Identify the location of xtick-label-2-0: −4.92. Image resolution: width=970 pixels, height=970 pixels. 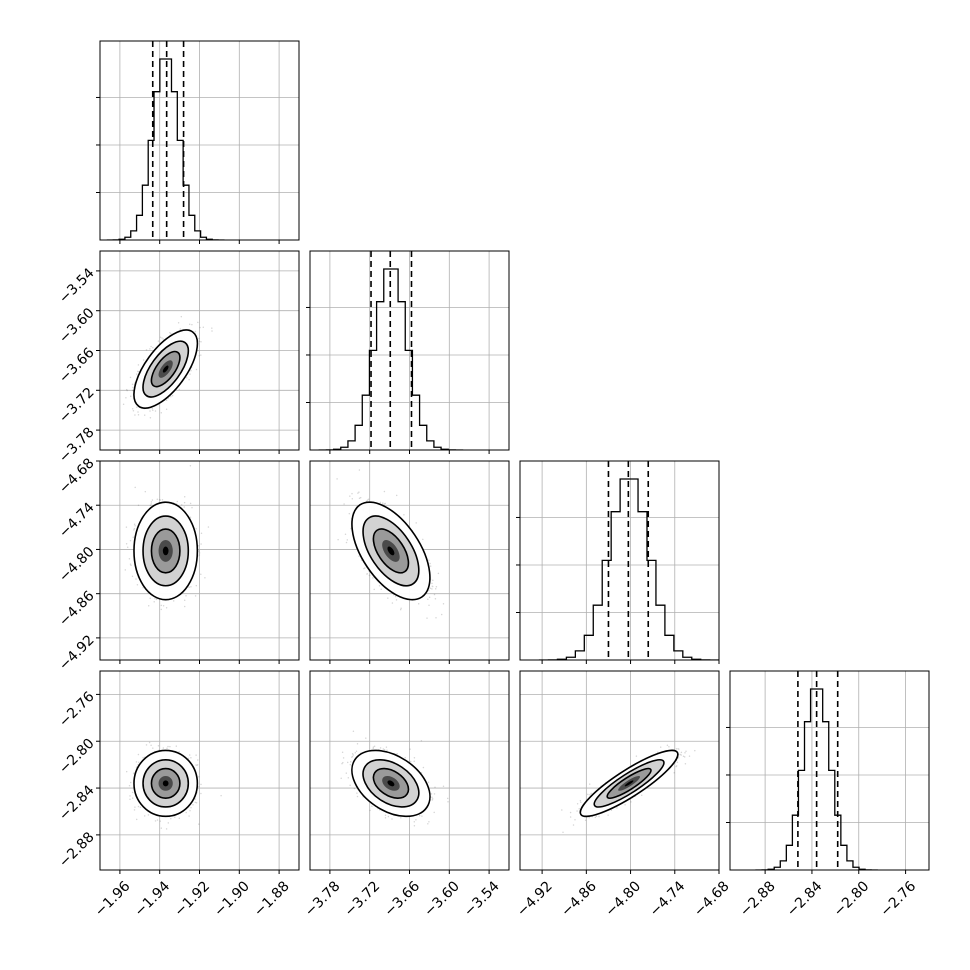
(535, 899).